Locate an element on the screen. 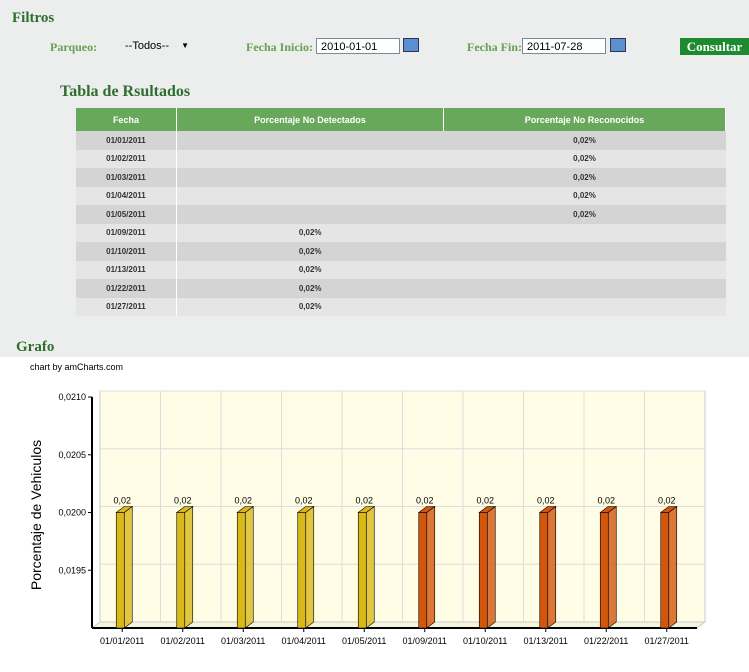 The width and height of the screenshot is (749, 672). x-tick-label: 01/05/2011 is located at coordinates (364, 641).